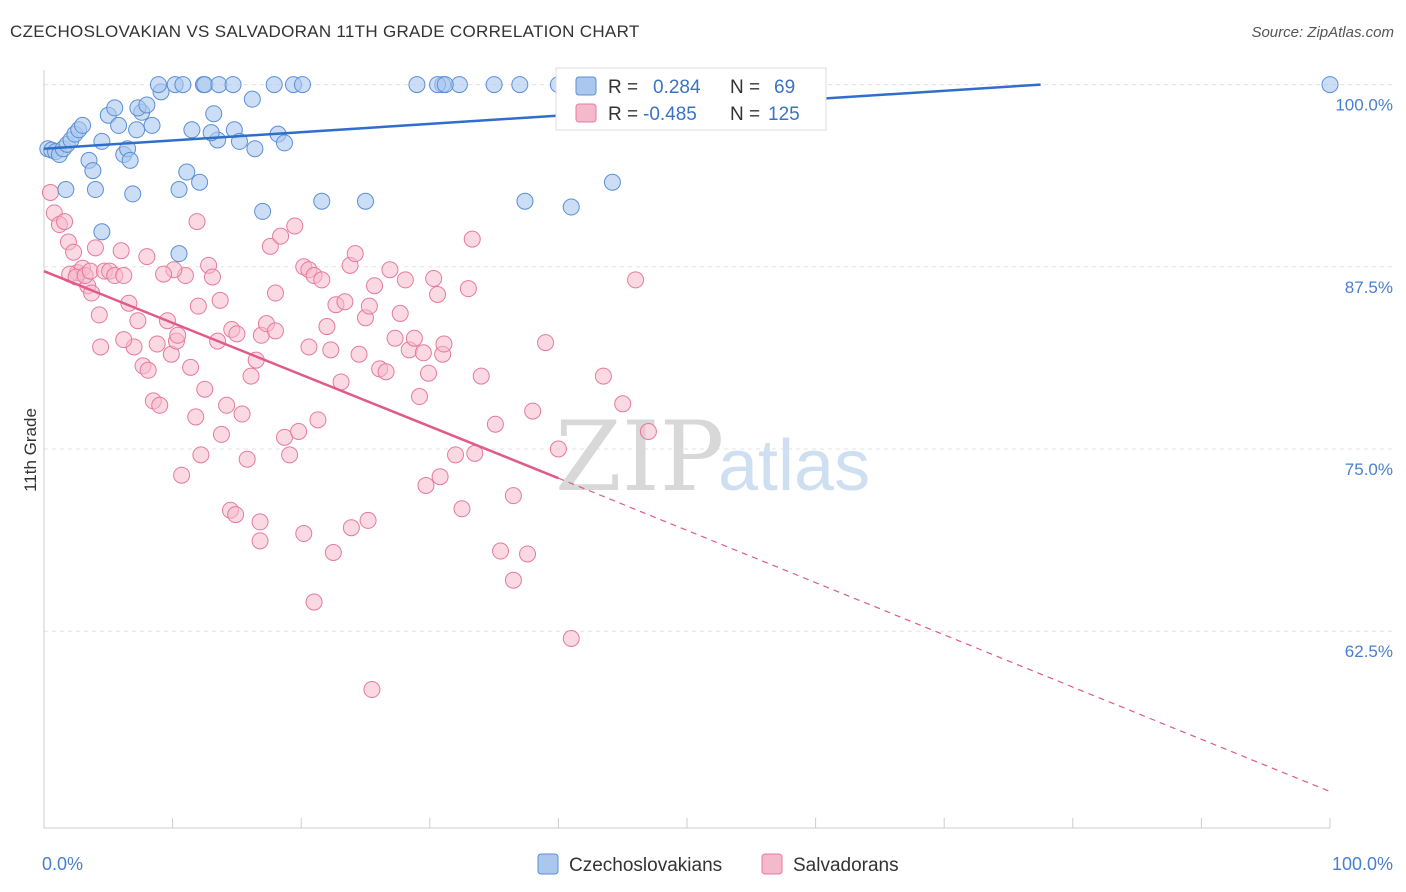 This screenshot has height=892, width=1406. Describe the element at coordinates (745, 87) in the screenshot. I see `legend-czech-n-label: N =` at that location.